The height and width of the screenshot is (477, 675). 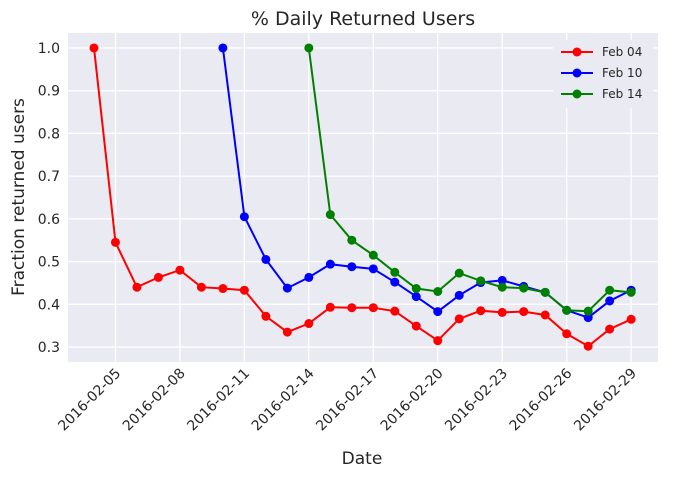 I want to click on x-tick-label: 2016-02-23, so click(x=476, y=400).